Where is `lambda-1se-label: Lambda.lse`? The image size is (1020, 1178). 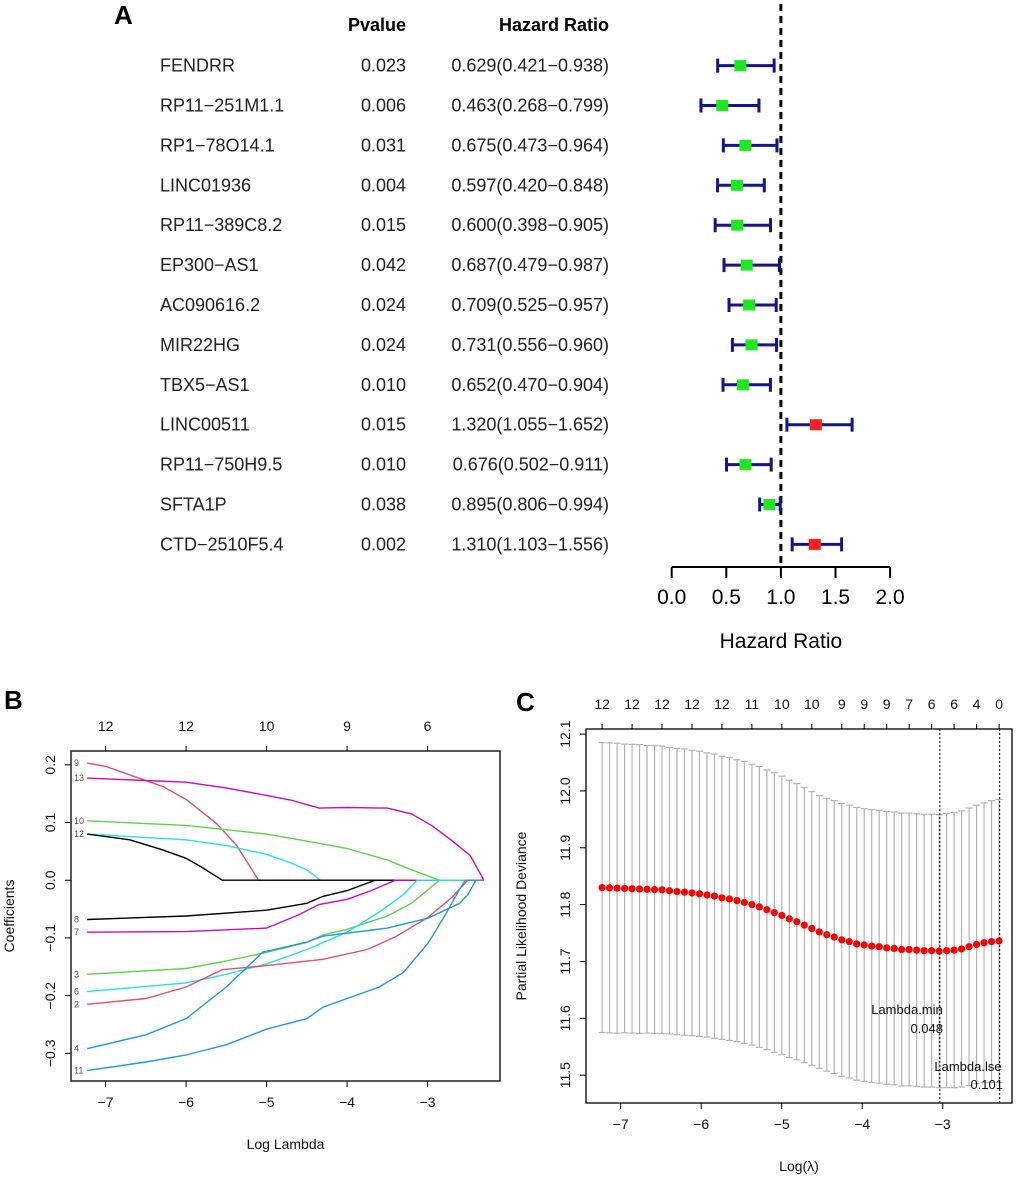 lambda-1se-label: Lambda.lse is located at coordinates (967, 1066).